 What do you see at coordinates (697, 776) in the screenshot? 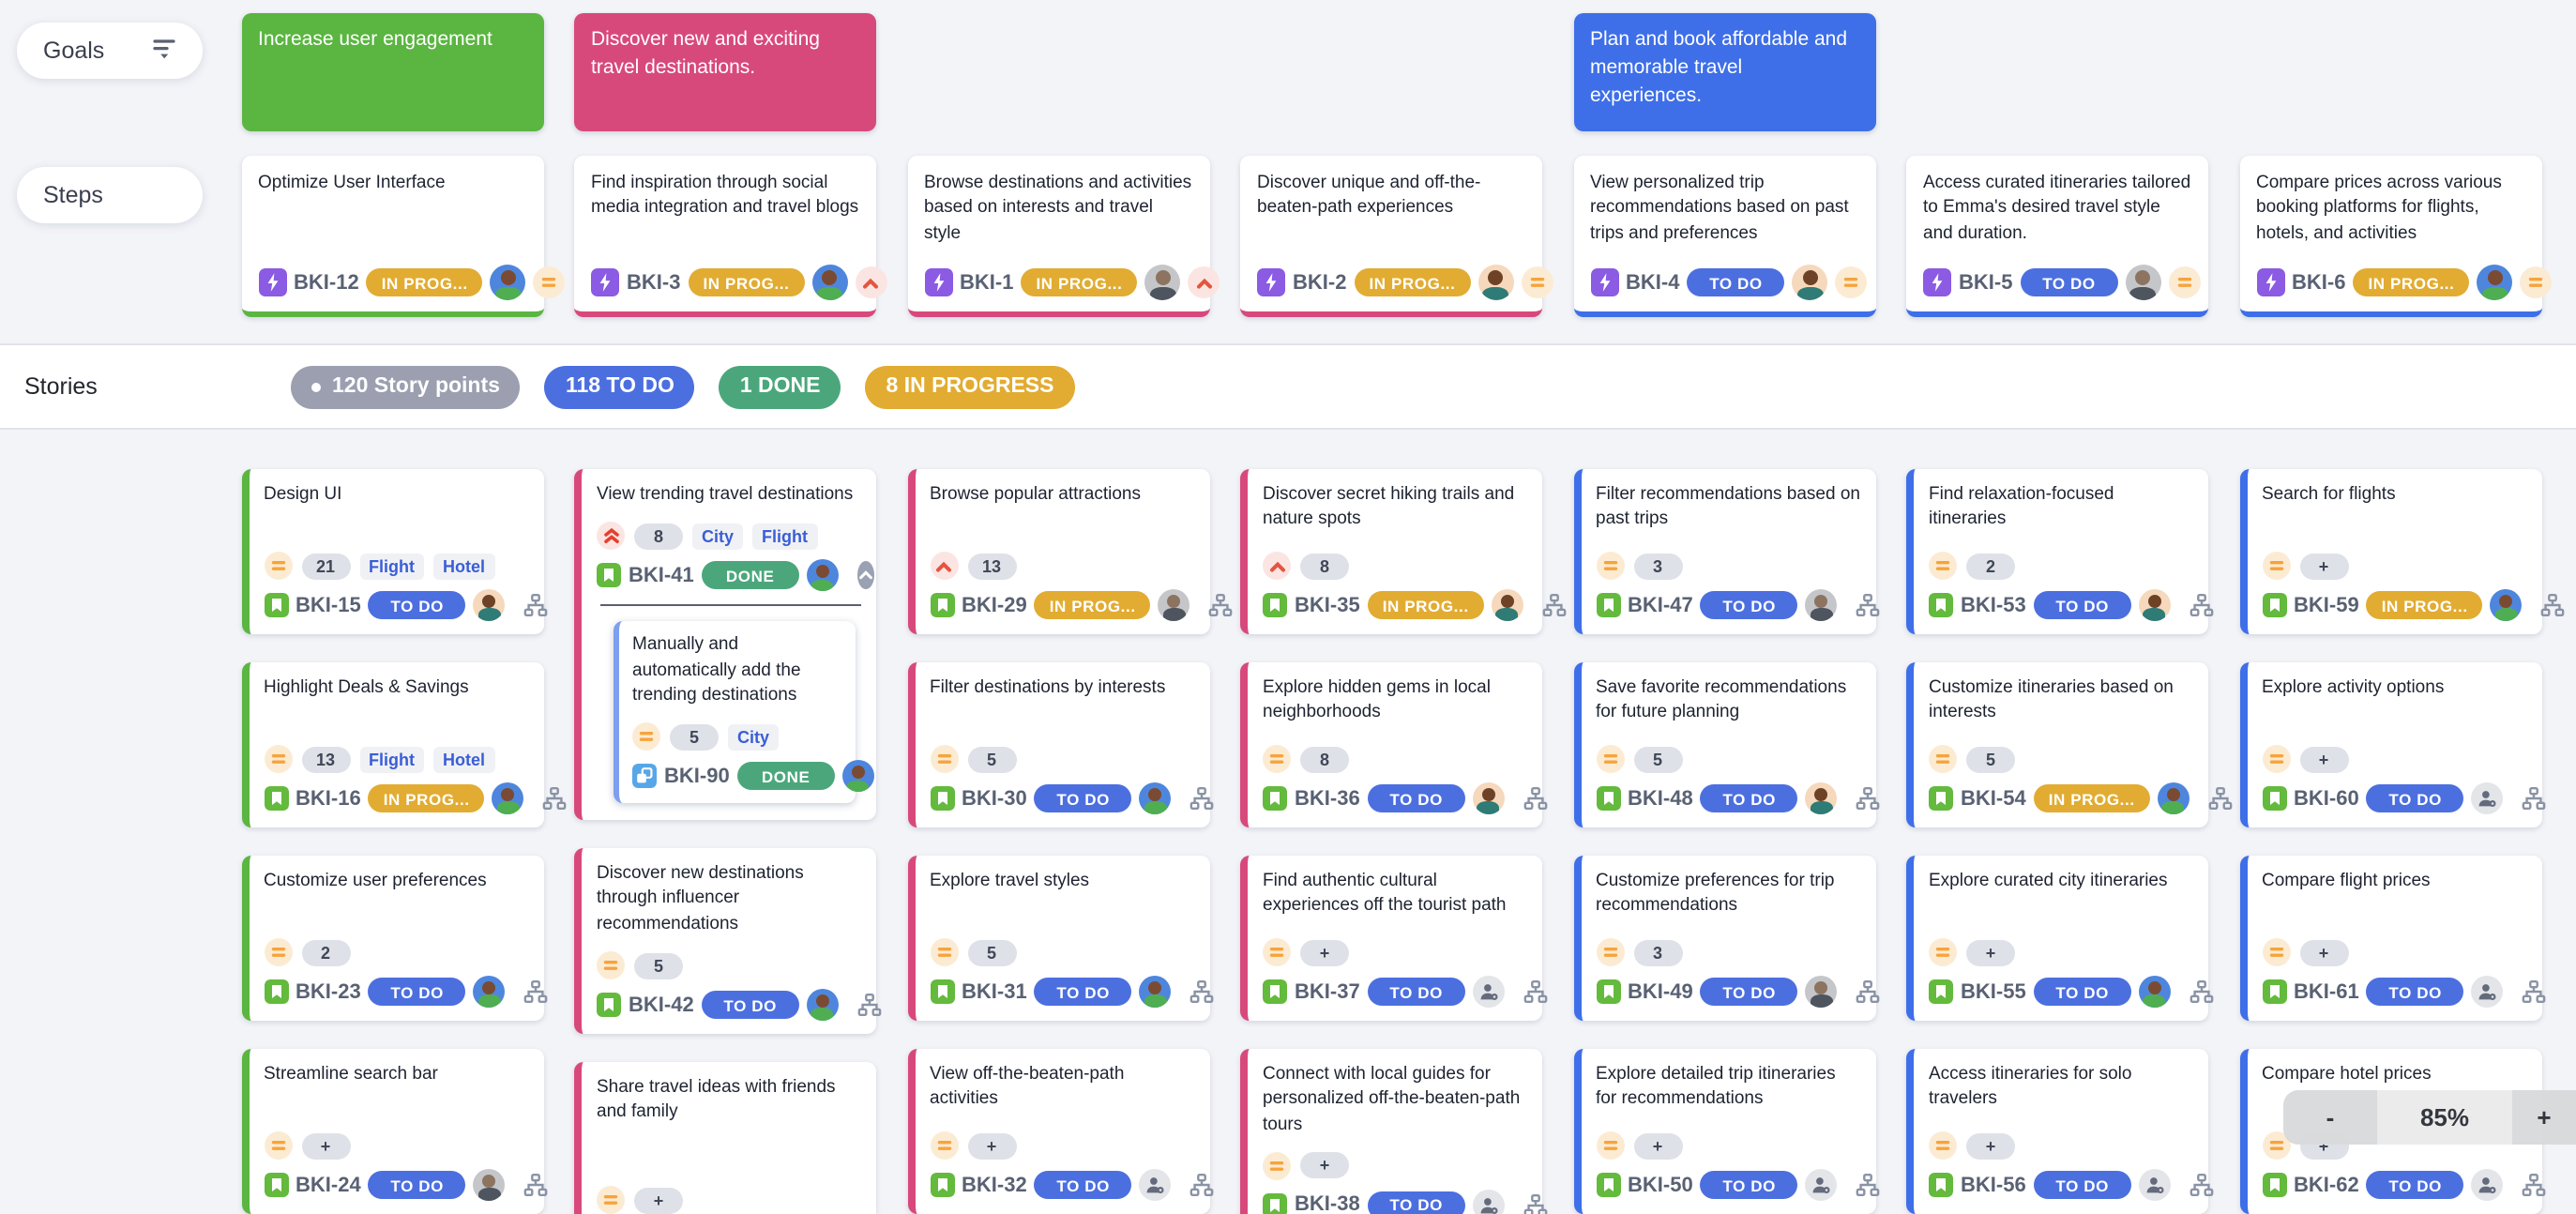
I see `issue-key: BKI-90` at bounding box center [697, 776].